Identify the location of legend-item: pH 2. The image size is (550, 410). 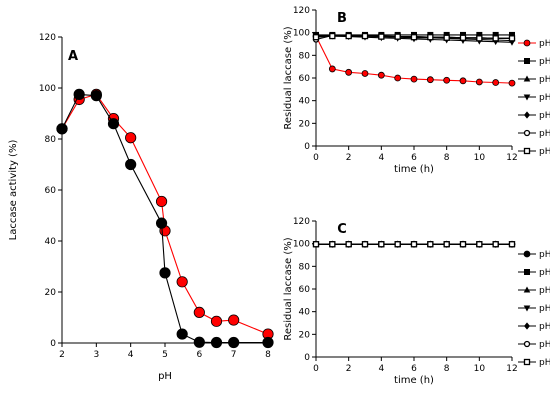
(534, 255).